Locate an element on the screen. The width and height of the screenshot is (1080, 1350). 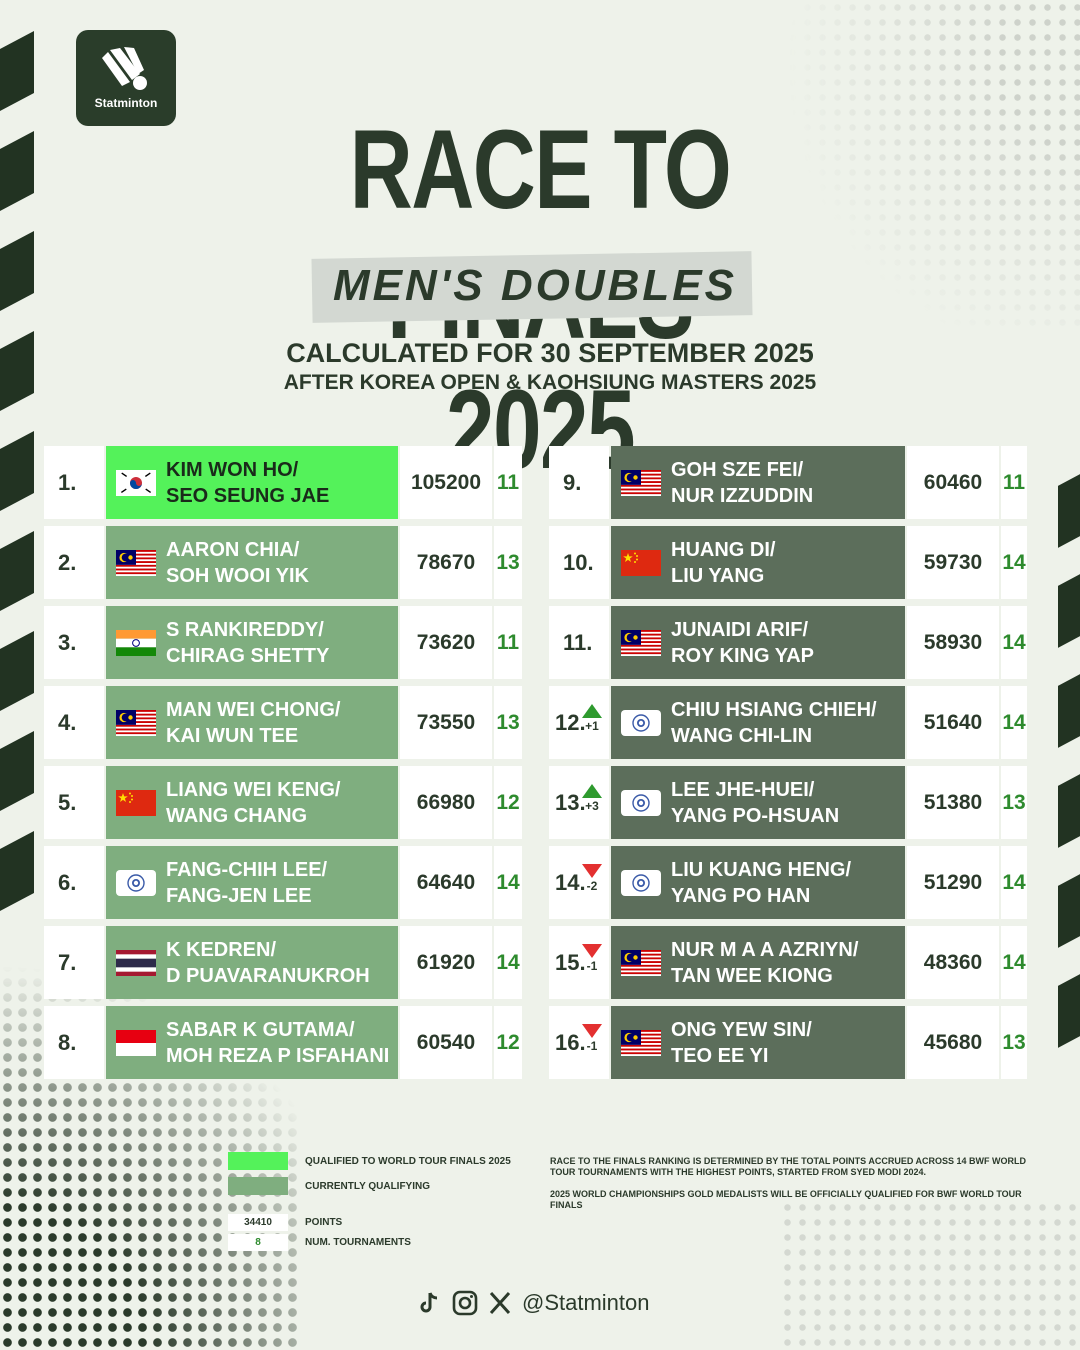
pair-cell: LIANG WEI KENG/ WANG CHANG is located at coordinates (252, 802).